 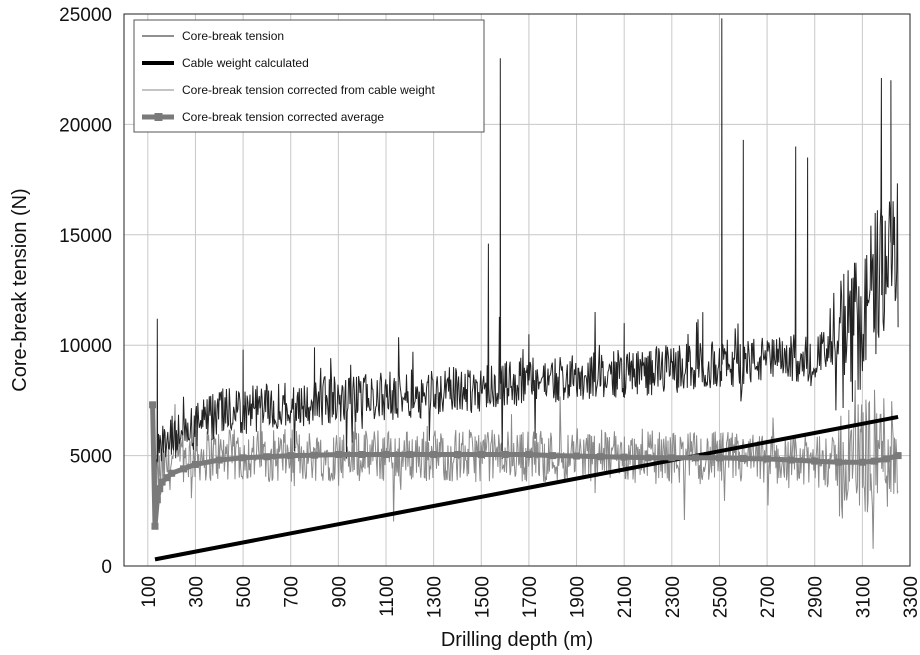 I want to click on legend-label: Core-break tension, so click(x=233, y=36).